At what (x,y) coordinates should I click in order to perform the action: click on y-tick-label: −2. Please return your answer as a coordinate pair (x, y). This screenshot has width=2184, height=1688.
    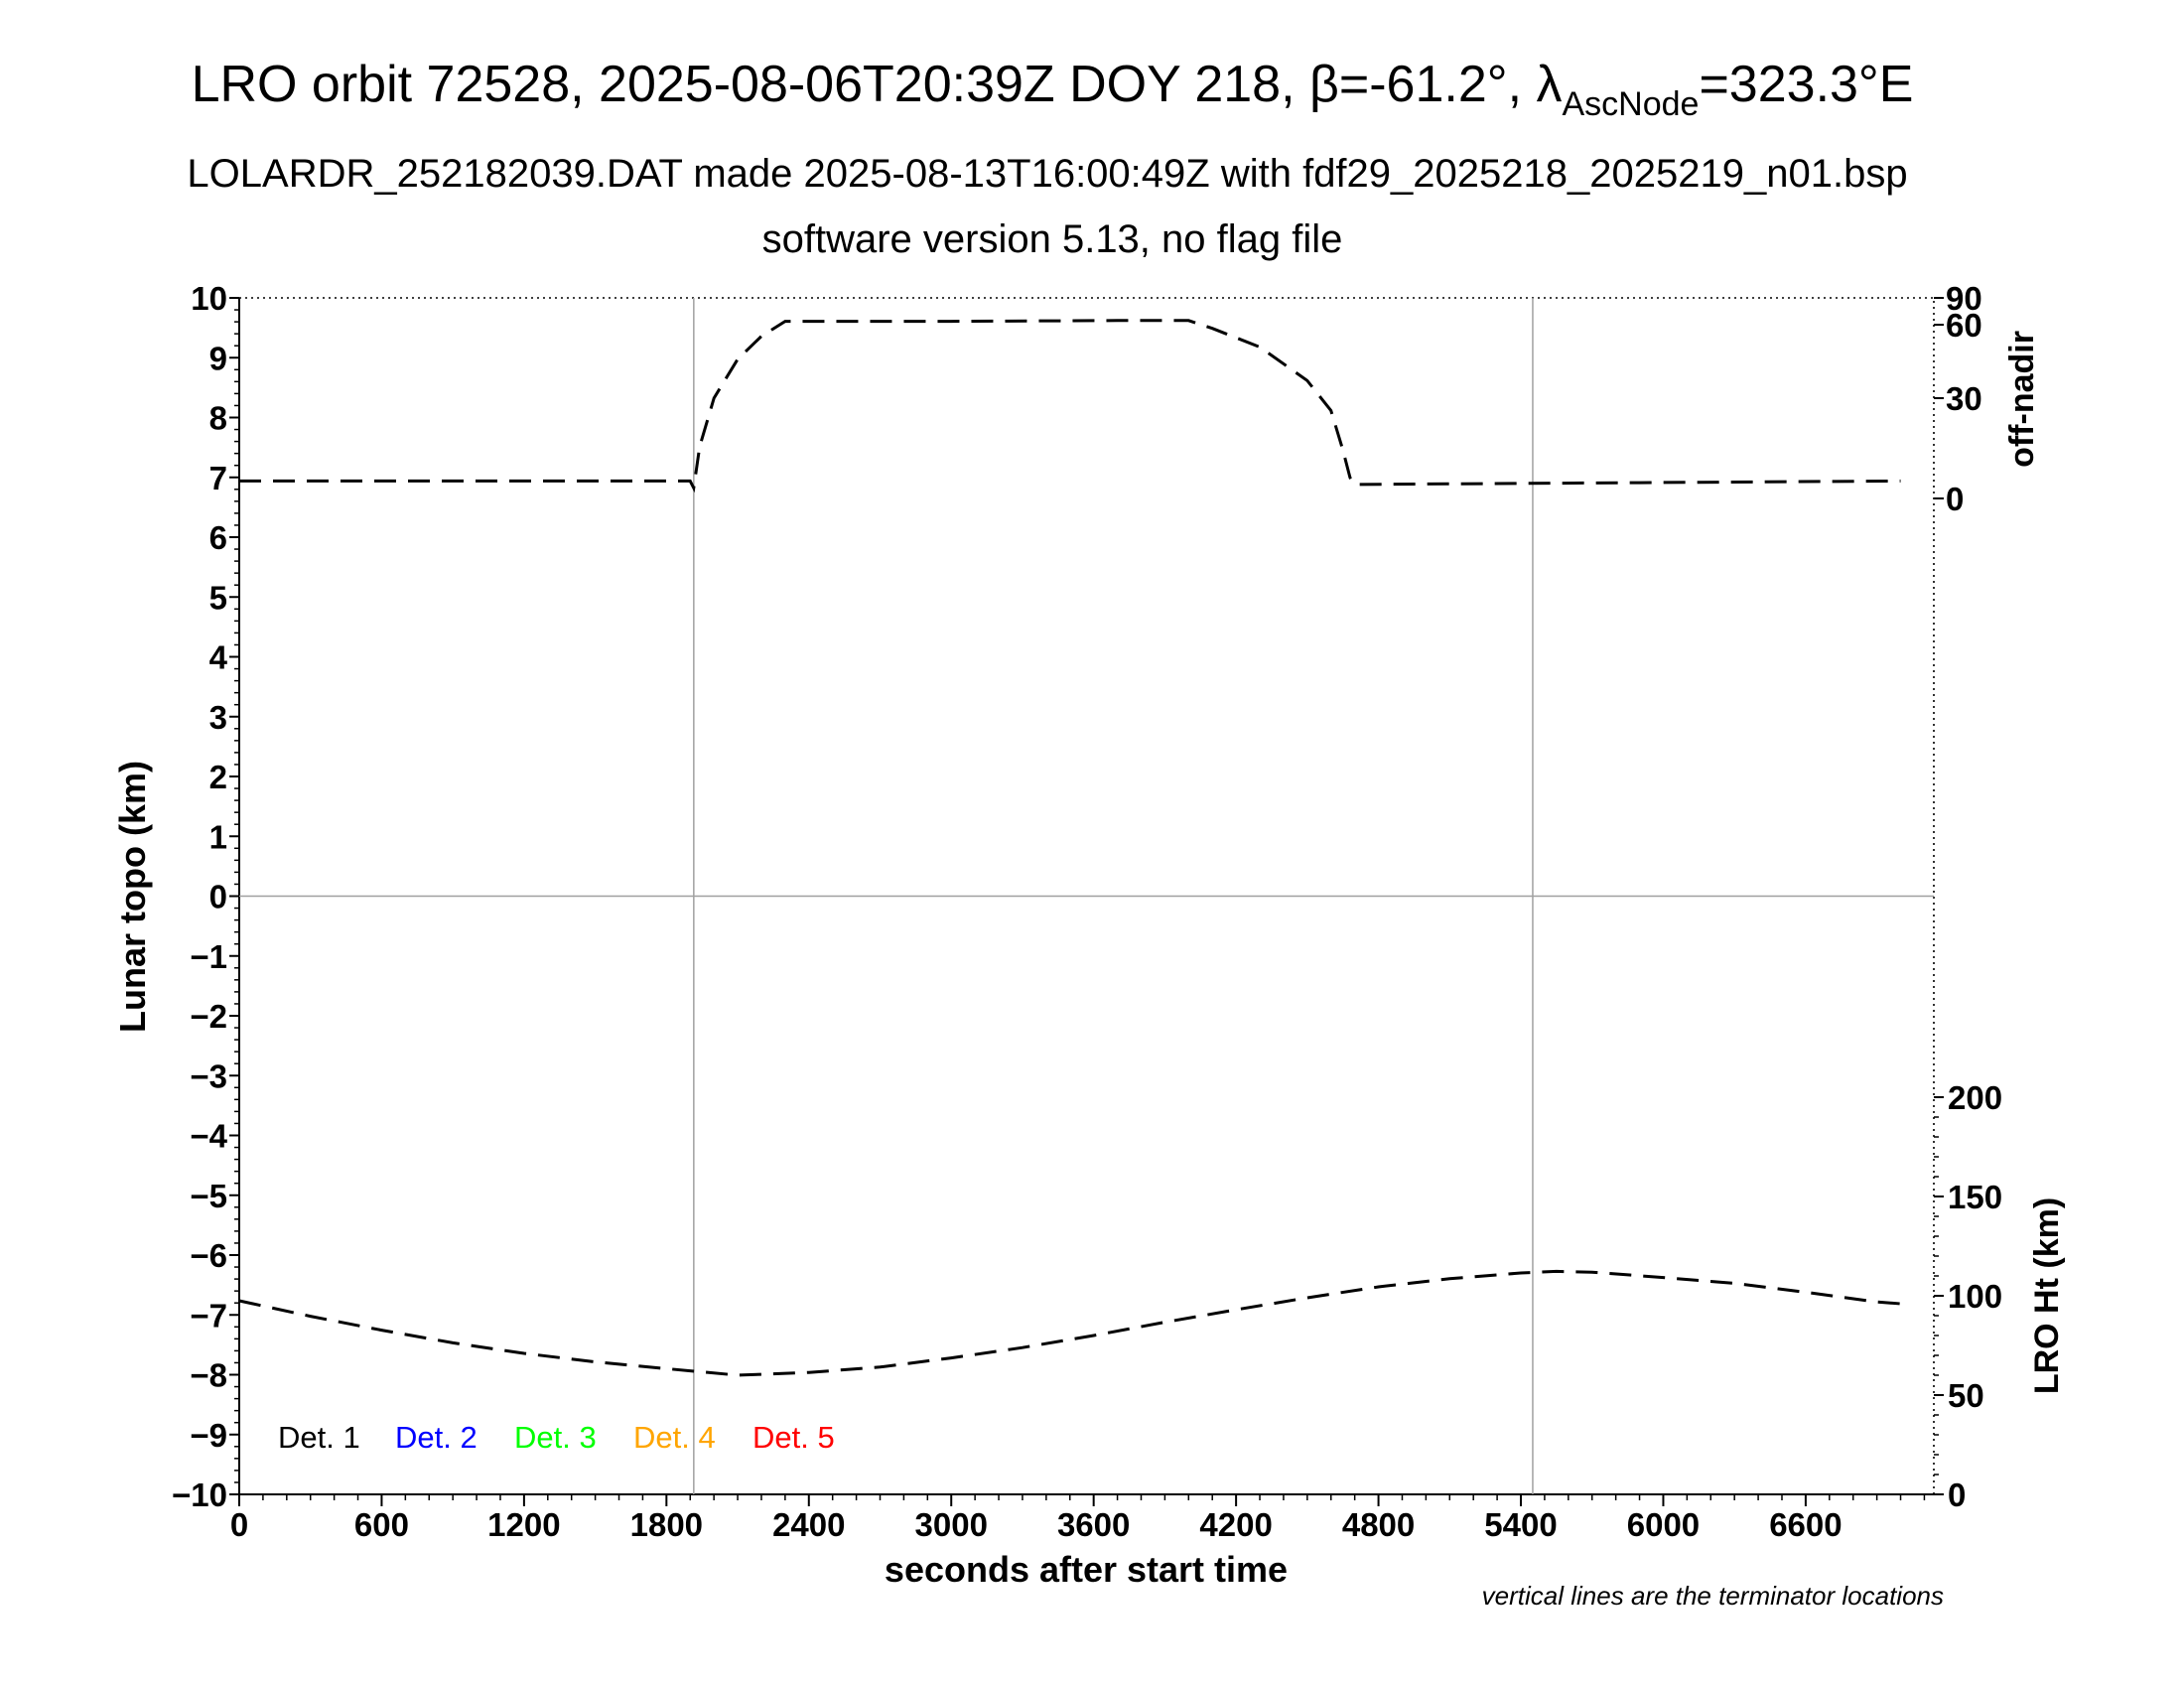
    Looking at the image, I should click on (208, 1016).